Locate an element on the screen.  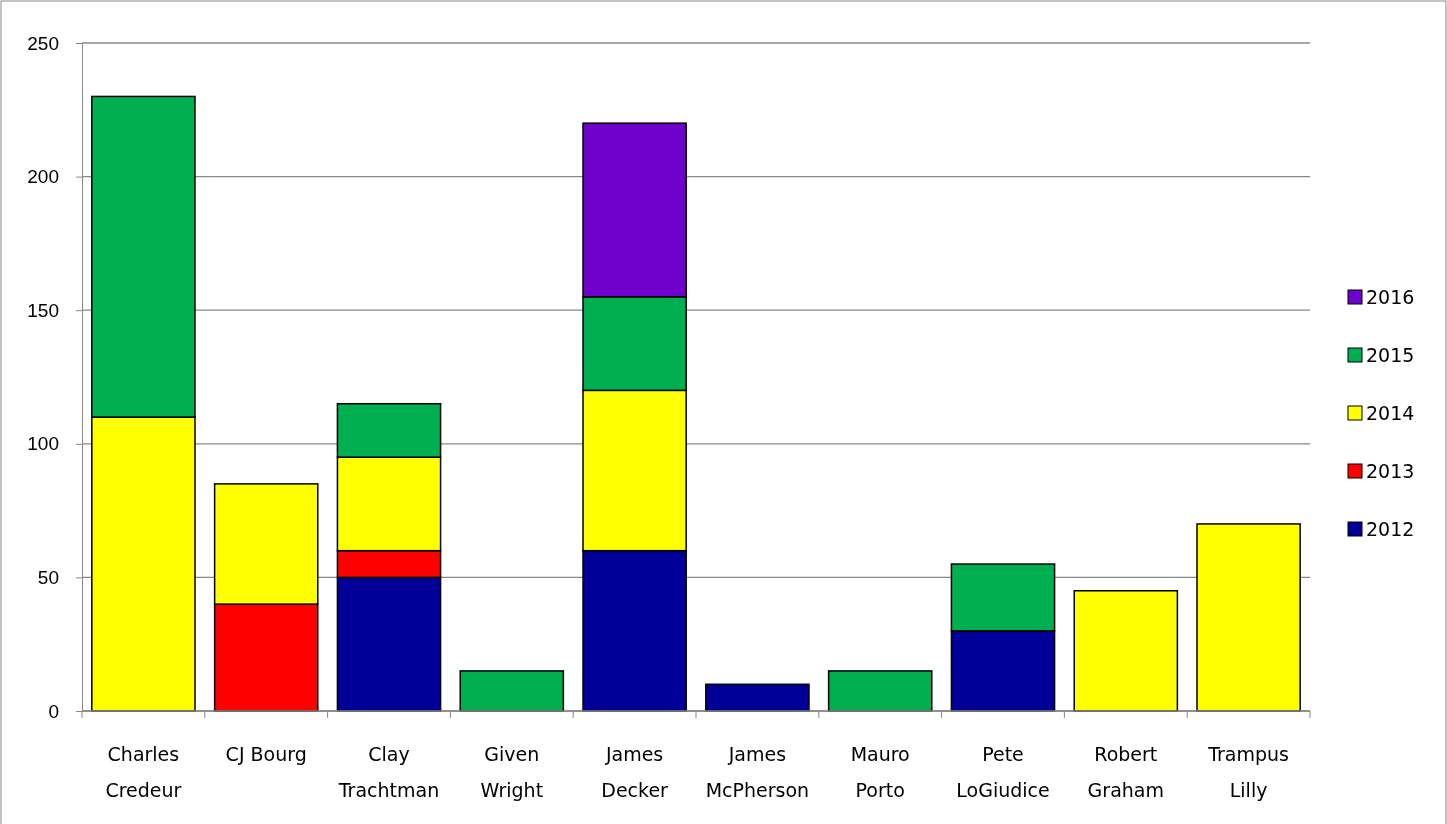
y-tick-label: 150 is located at coordinates (43, 310).